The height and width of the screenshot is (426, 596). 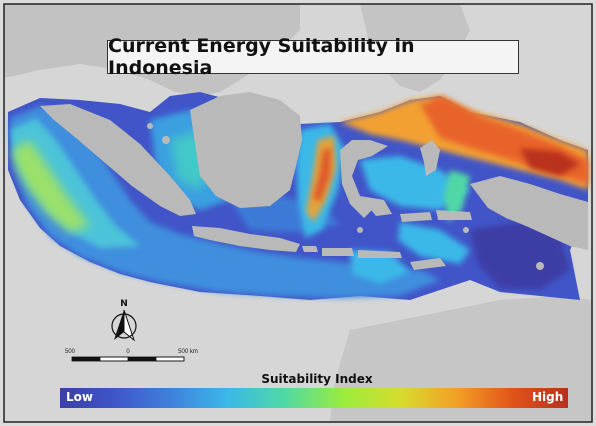 I want to click on north-arrow: N, so click(x=124, y=320).